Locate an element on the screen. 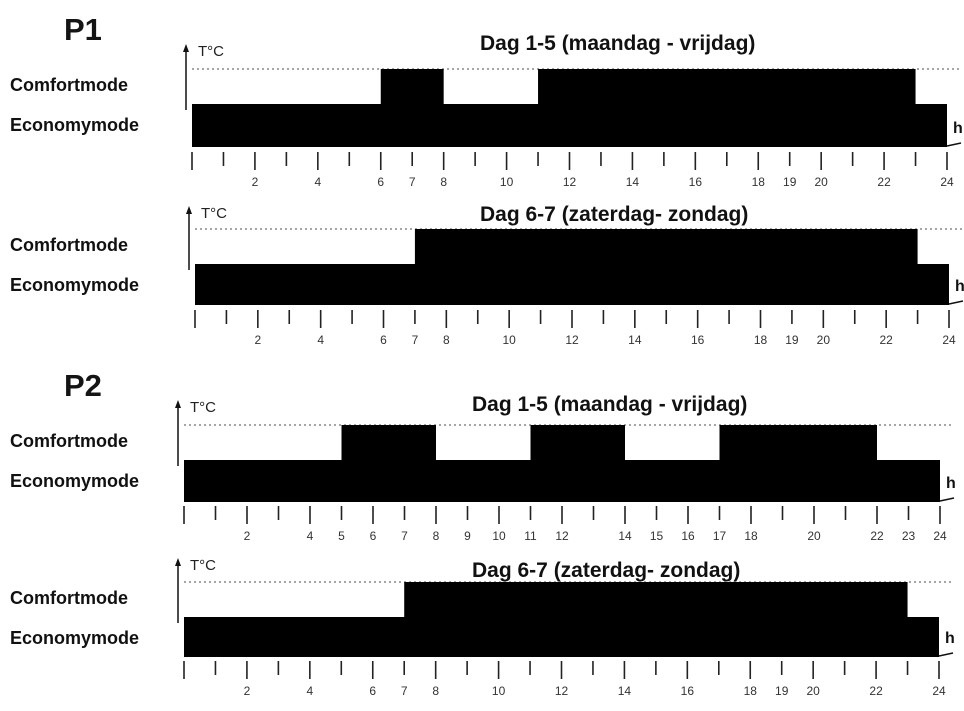 The image size is (964, 711). hour-tick-label: 17 is located at coordinates (720, 536).